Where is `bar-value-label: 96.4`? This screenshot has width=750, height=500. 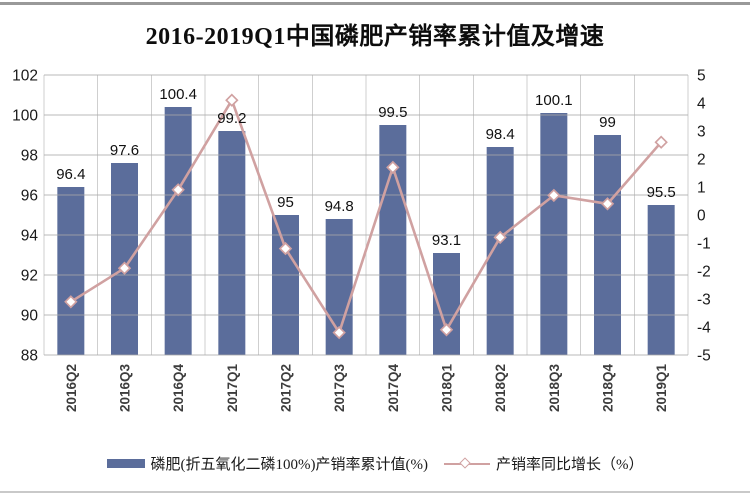
bar-value-label: 96.4 is located at coordinates (70, 174).